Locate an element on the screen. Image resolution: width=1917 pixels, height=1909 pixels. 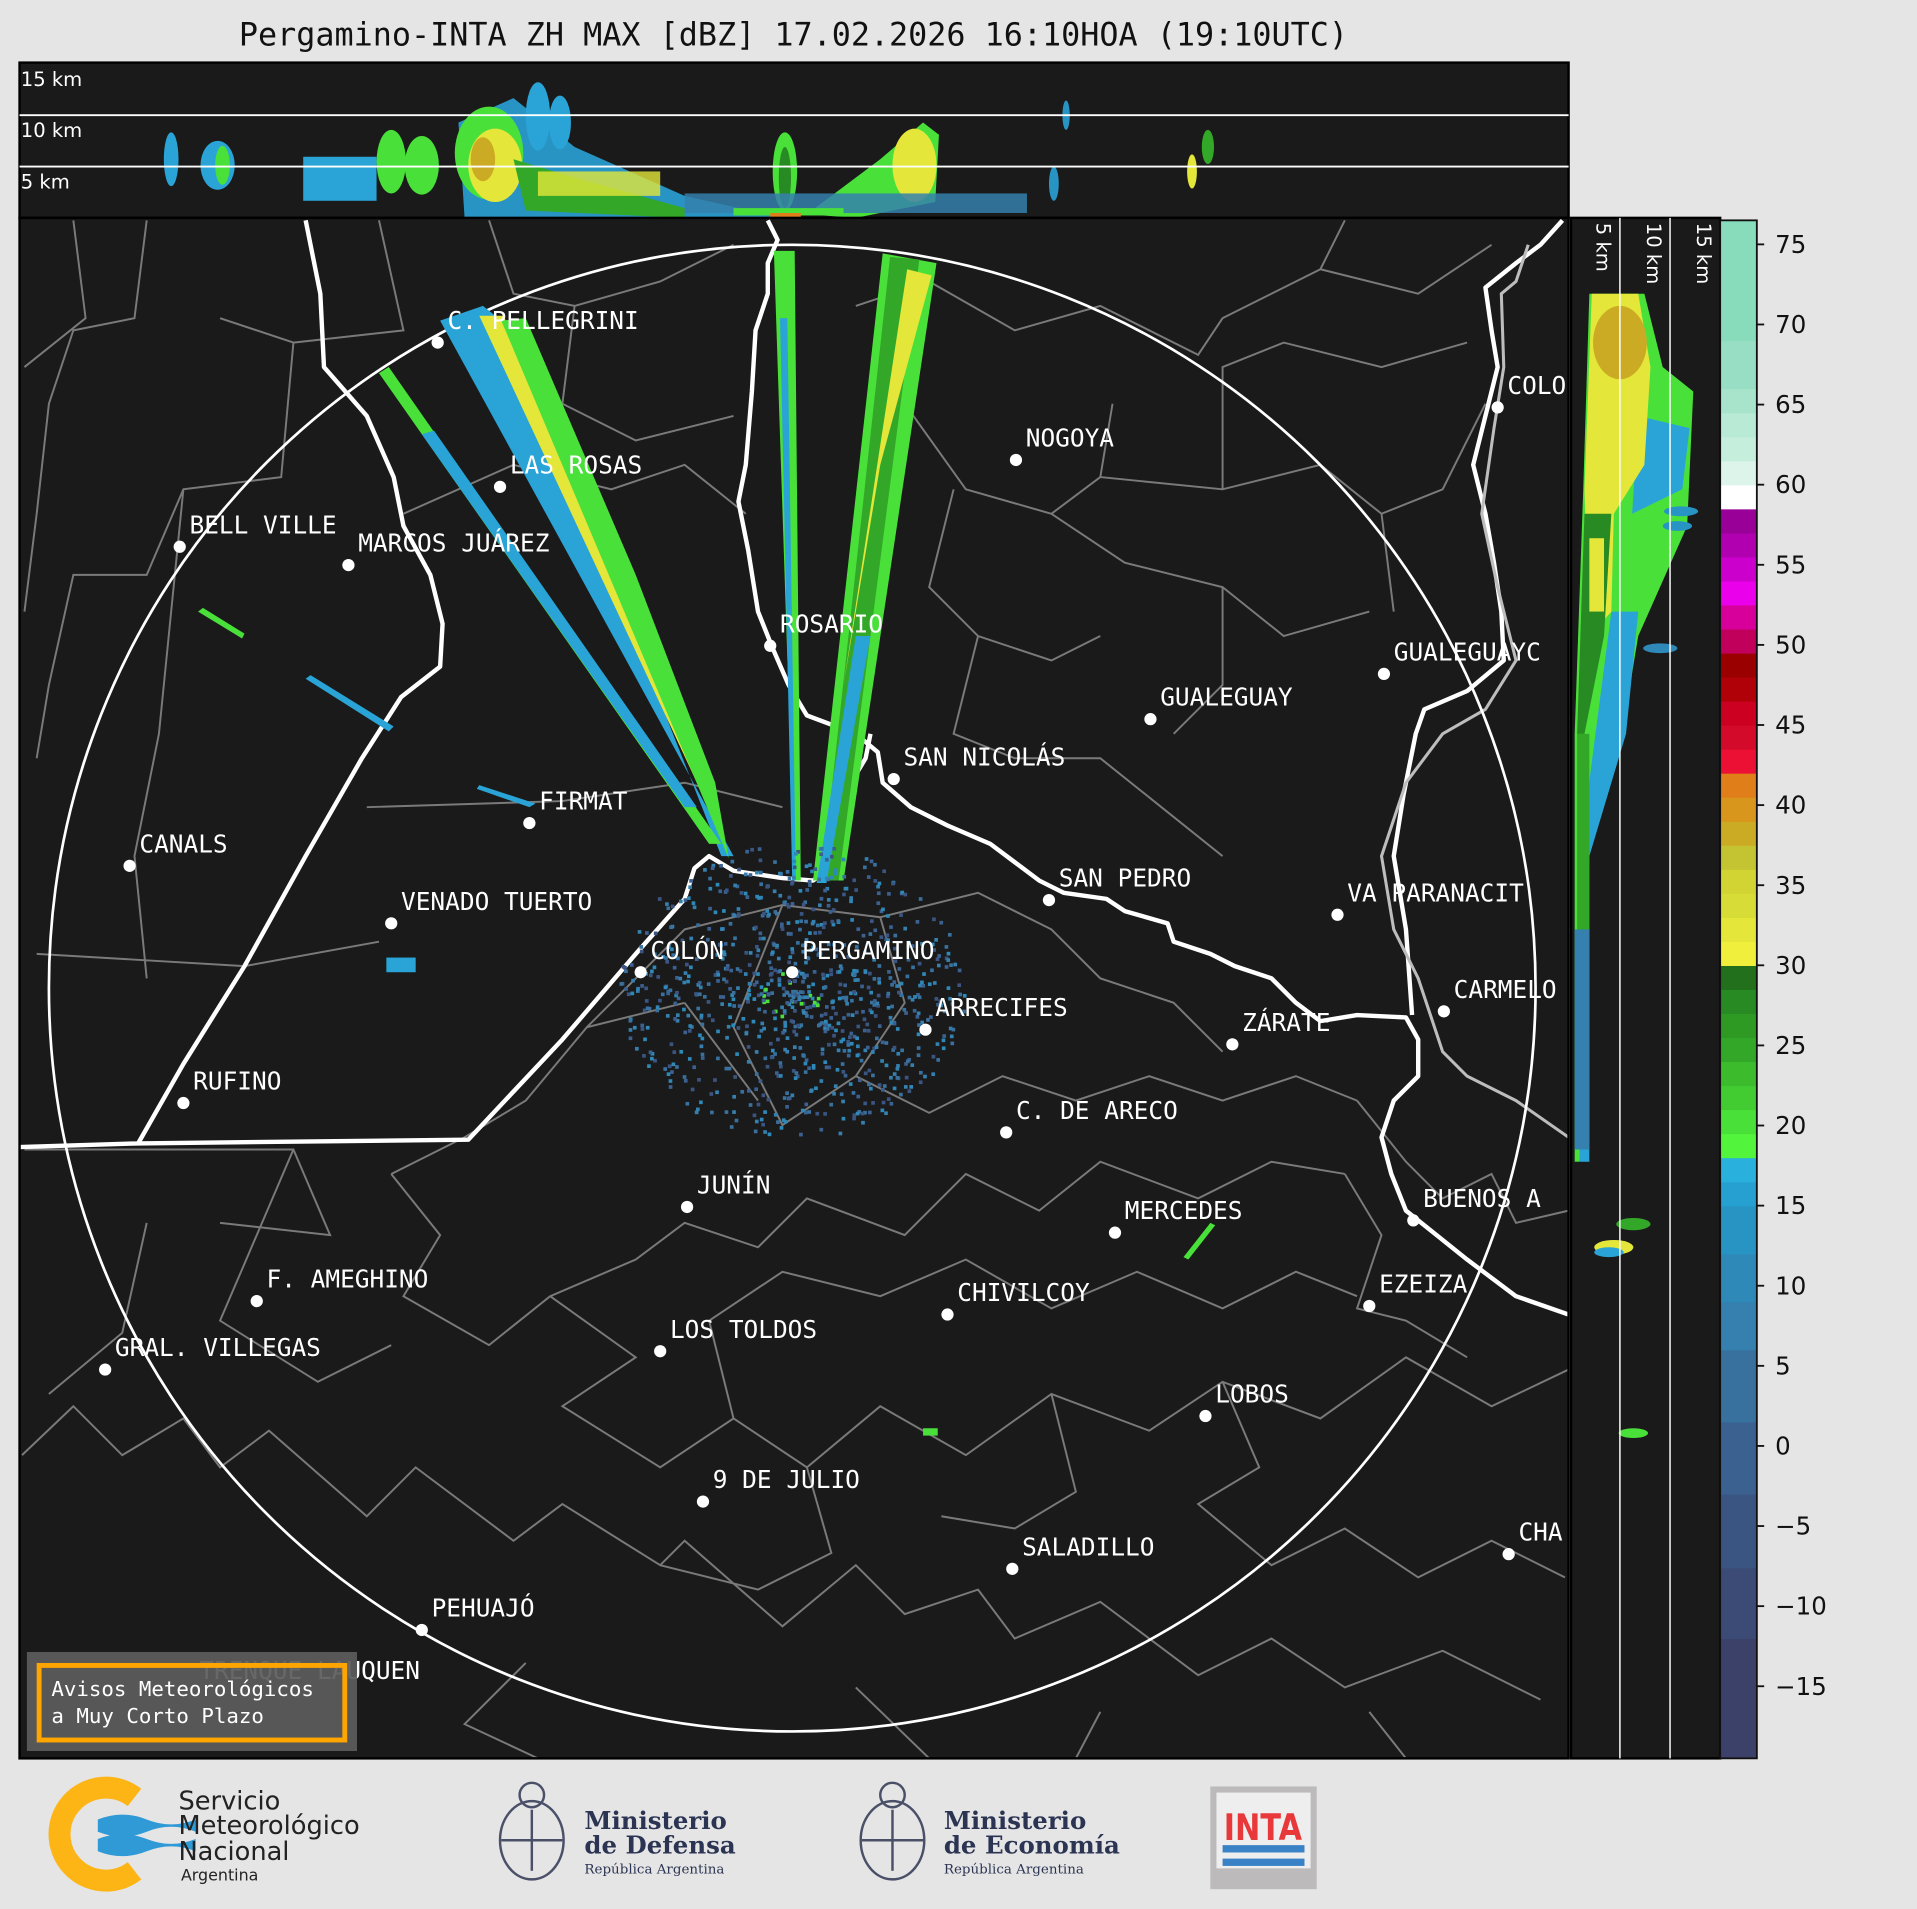
alert-box: Avisos Meteorológicos a Muy Corto Plazo is located at coordinates (191, 1701).